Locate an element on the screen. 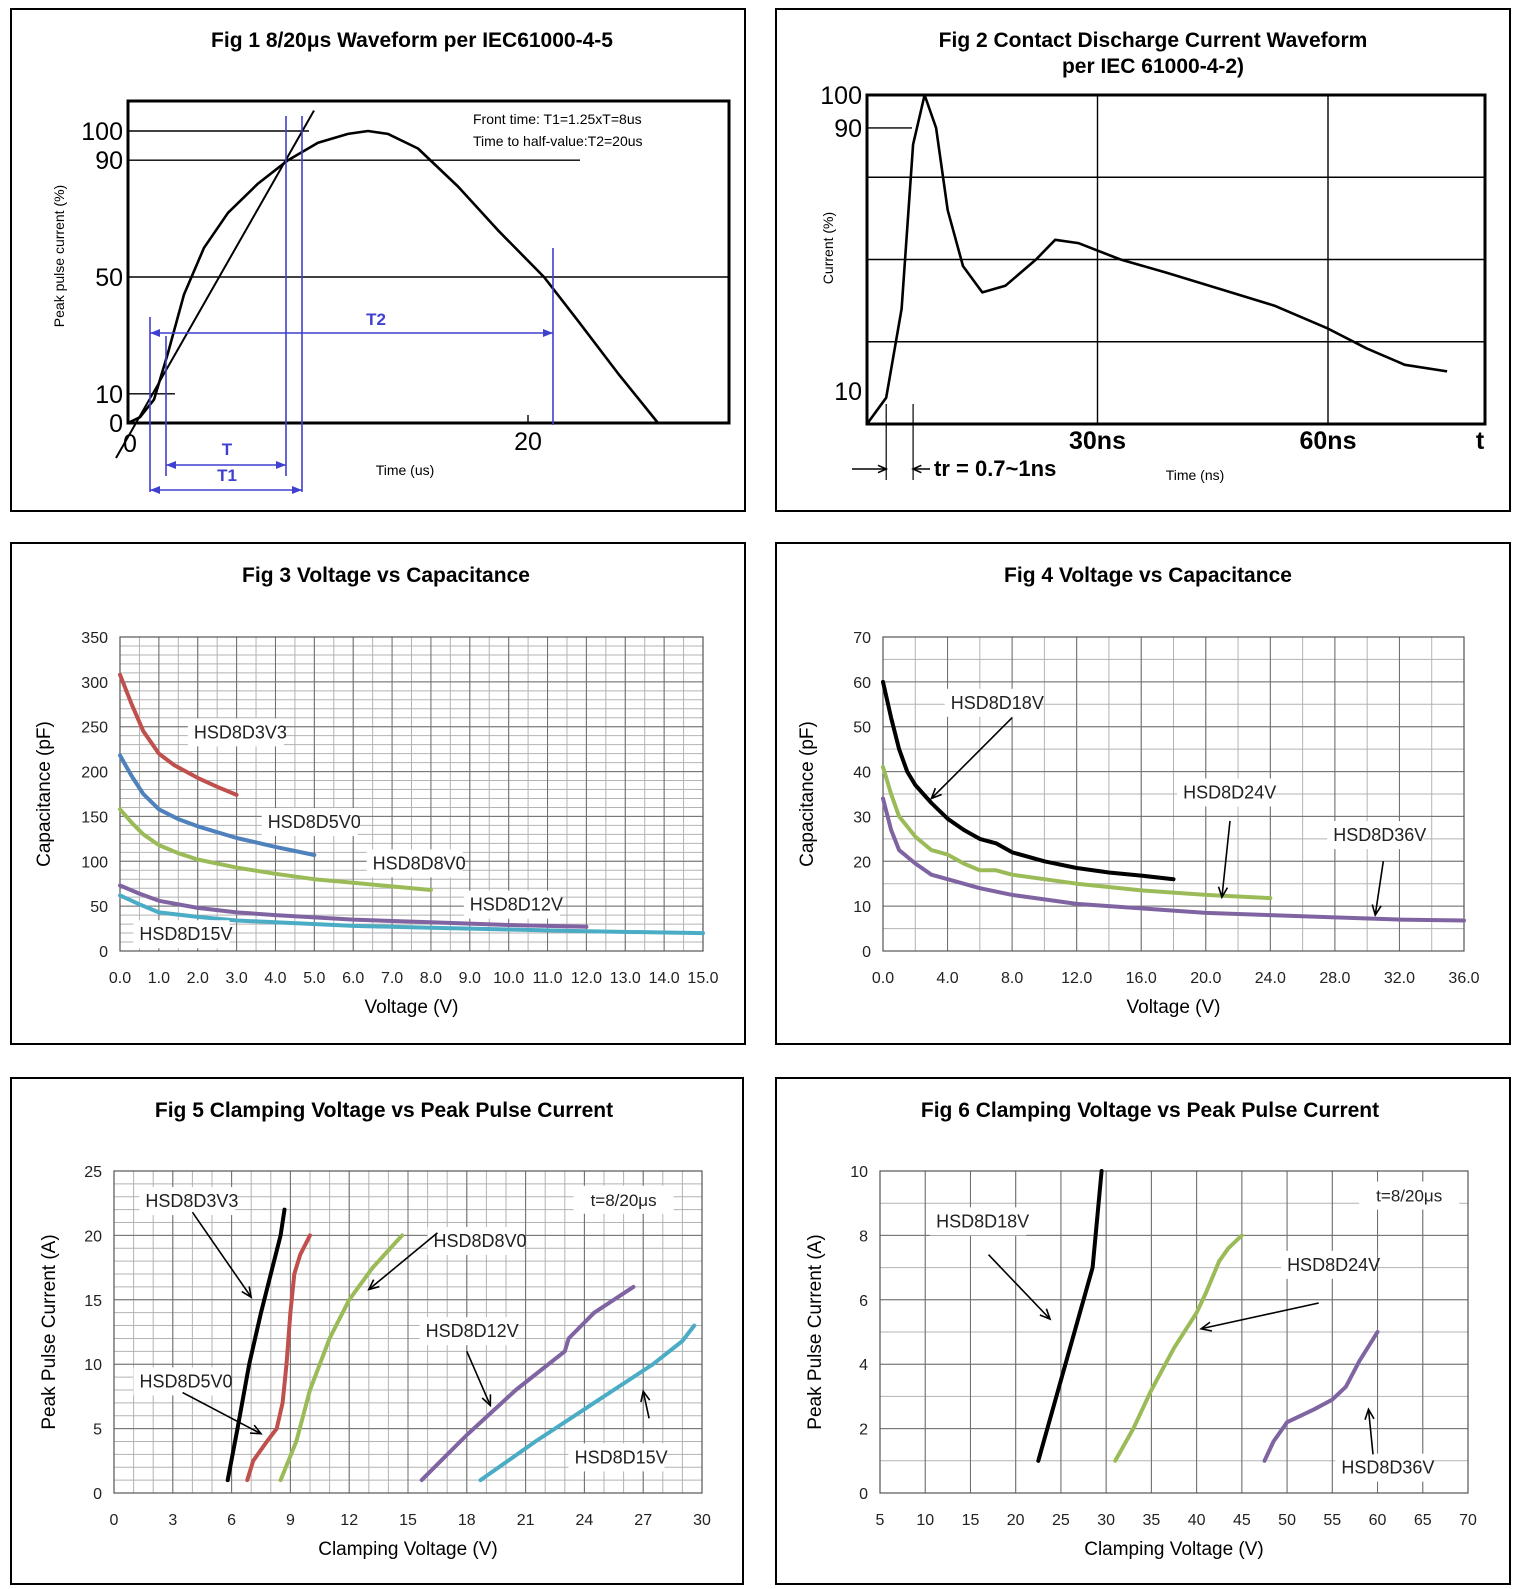  fig3-series-HSD8D8V0 is located at coordinates (275, 849).